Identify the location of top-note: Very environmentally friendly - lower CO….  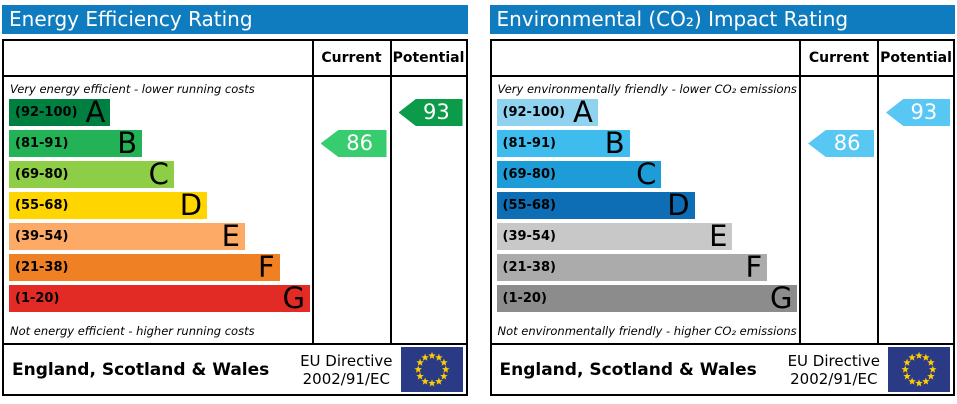
(647, 89).